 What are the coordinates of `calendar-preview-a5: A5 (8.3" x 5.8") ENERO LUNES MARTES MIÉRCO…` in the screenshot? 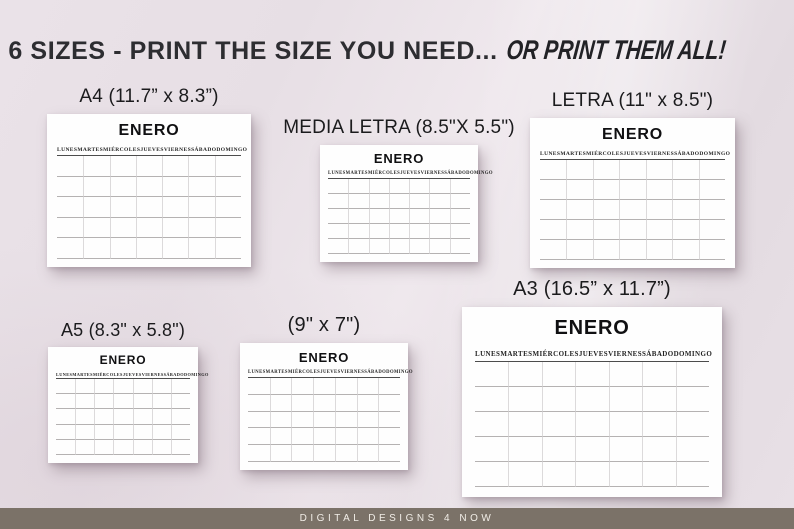 It's located at (128, 391).